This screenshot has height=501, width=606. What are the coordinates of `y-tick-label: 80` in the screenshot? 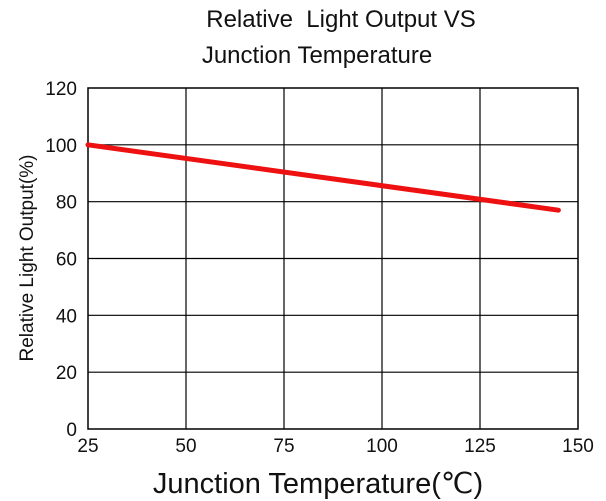 It's located at (66, 203).